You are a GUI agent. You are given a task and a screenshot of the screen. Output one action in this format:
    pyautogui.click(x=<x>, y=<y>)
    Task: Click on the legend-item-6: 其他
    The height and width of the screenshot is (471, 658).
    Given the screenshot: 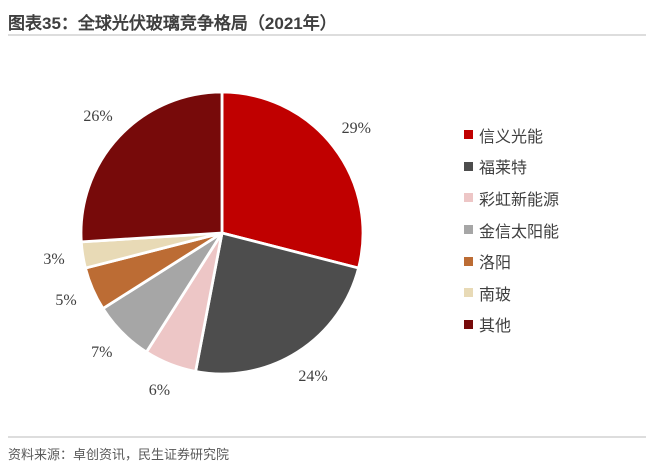 What is the action you would take?
    pyautogui.click(x=511, y=325)
    